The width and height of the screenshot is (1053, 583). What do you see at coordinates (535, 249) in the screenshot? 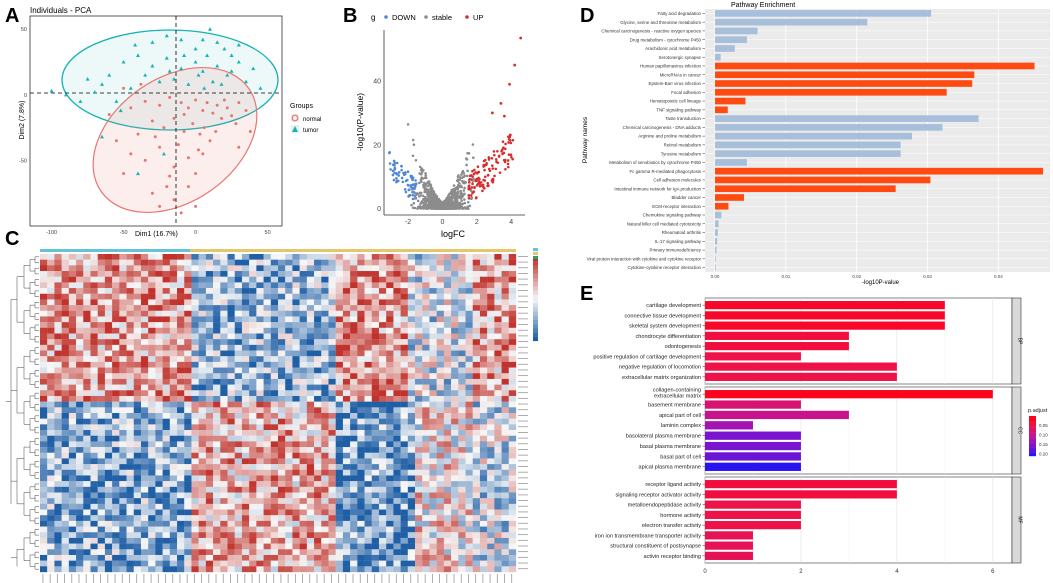
I see `heatmap-annotation-key` at bounding box center [535, 249].